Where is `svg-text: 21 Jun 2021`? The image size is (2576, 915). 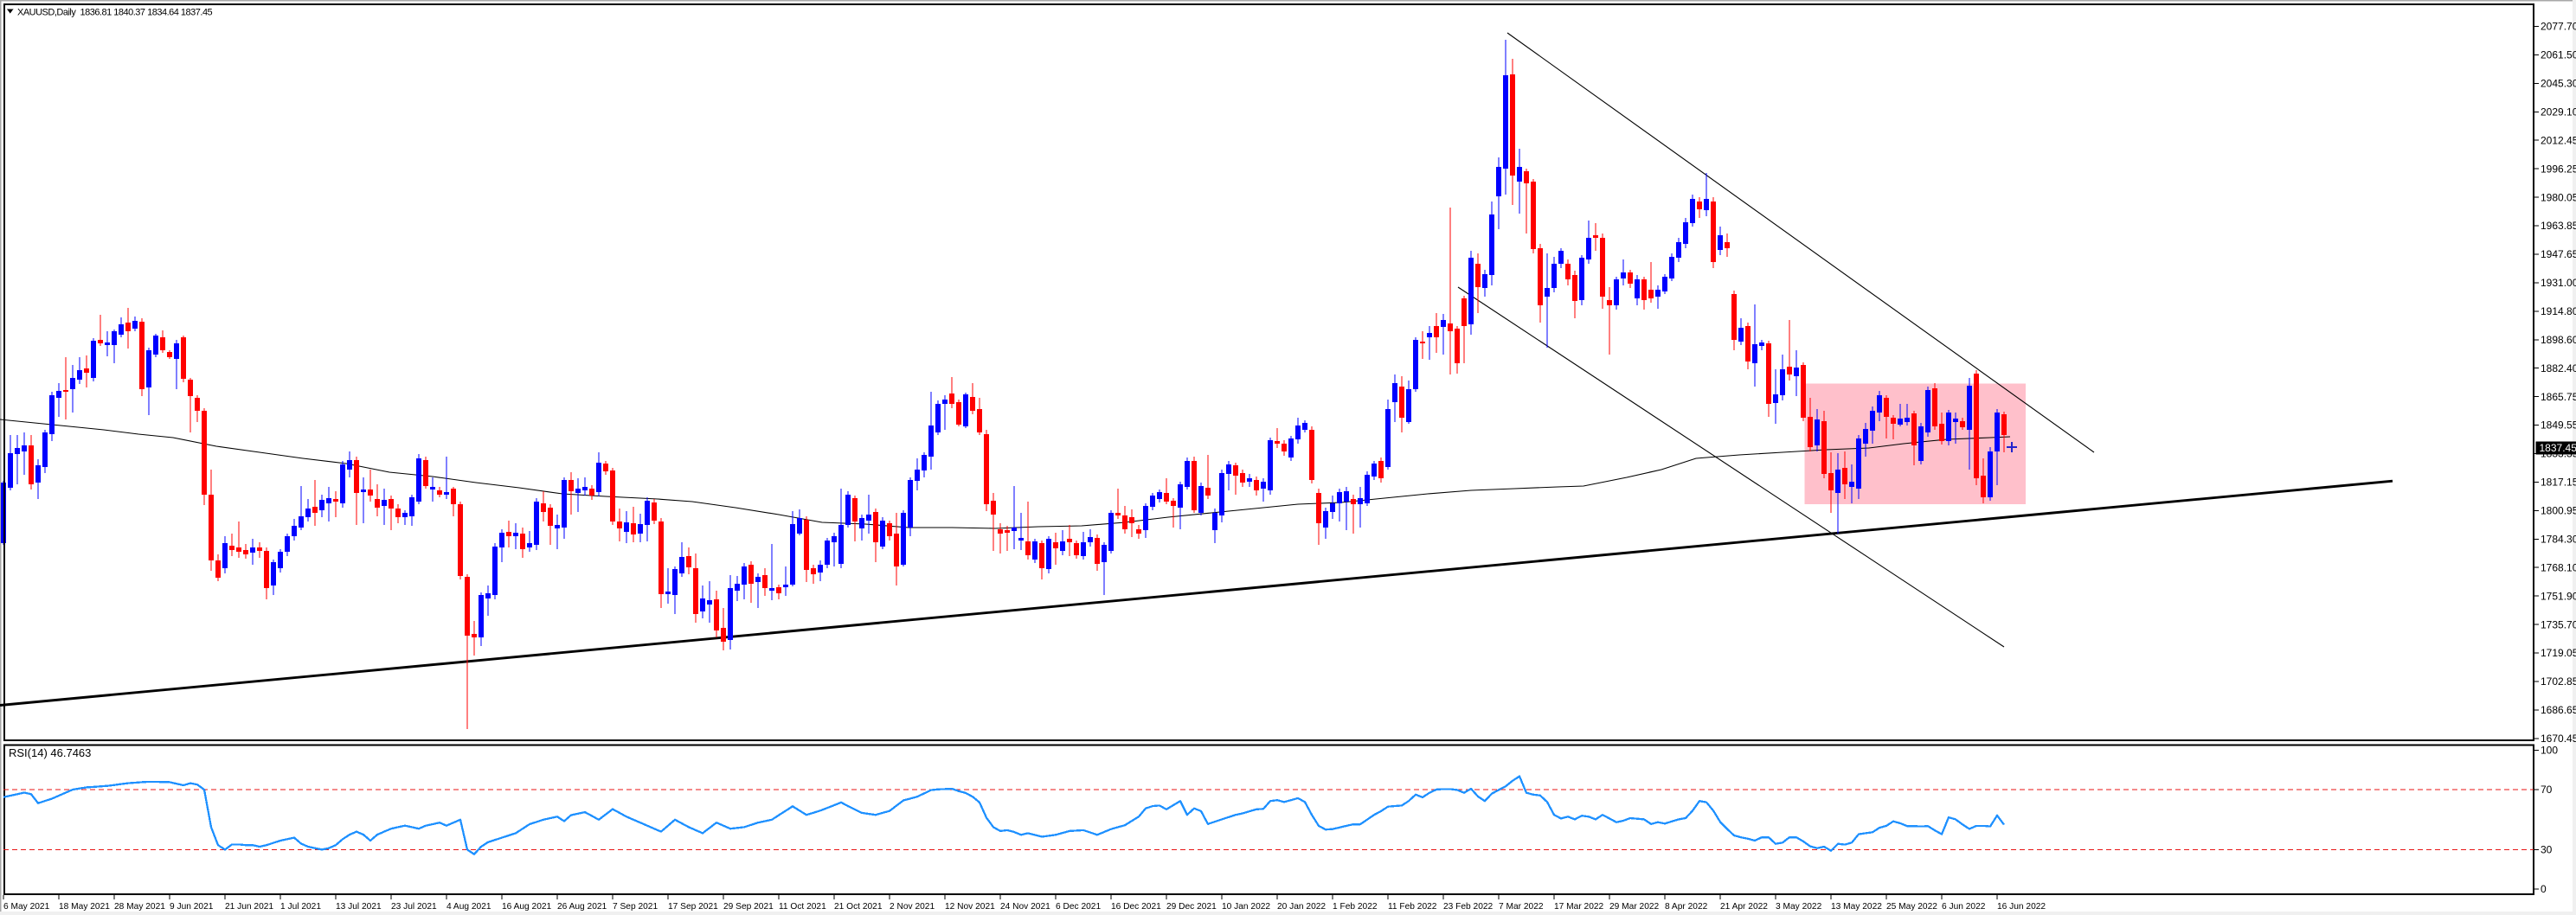 svg-text: 21 Jun 2021 is located at coordinates (249, 907).